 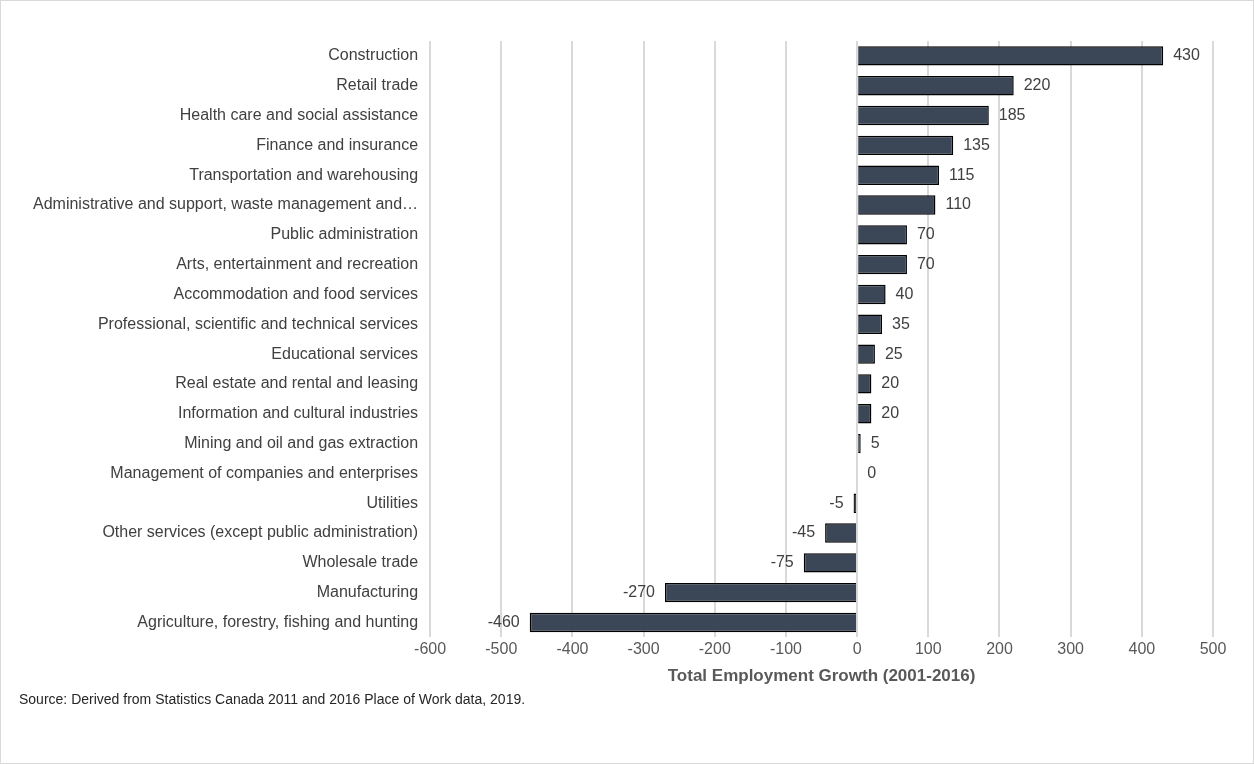 I want to click on data-label: 220, so click(x=1037, y=85).